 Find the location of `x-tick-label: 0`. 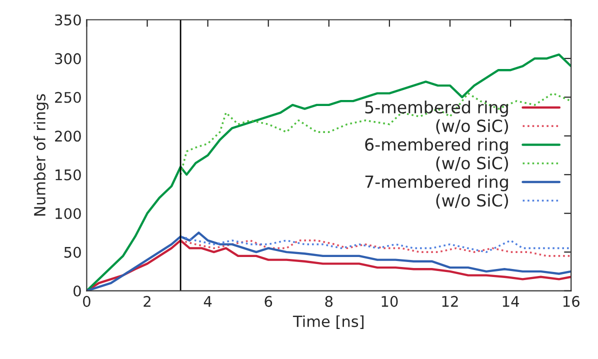

x-tick-label: 0 is located at coordinates (86, 301).